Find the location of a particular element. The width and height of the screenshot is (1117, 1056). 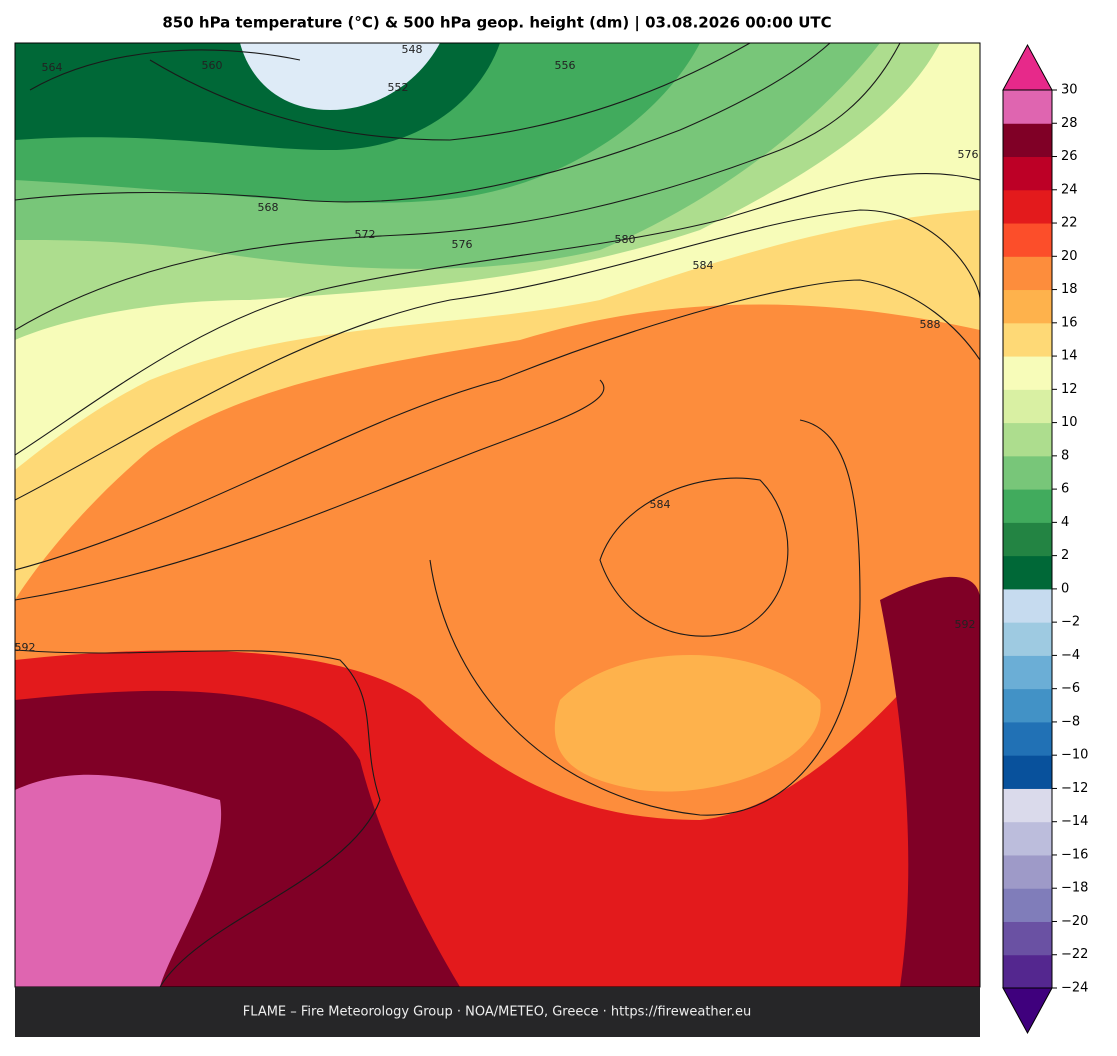

colorbar-tick-label: −6 is located at coordinates (1070, 688).